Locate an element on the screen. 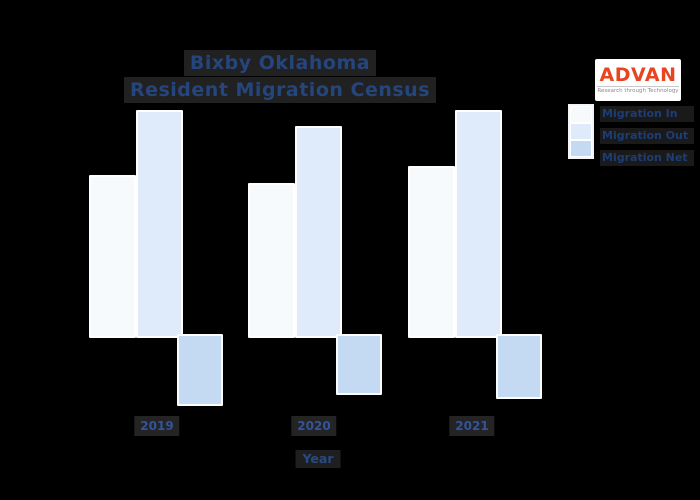 The image size is (700, 500). legend-swatch-column is located at coordinates (581, 131).